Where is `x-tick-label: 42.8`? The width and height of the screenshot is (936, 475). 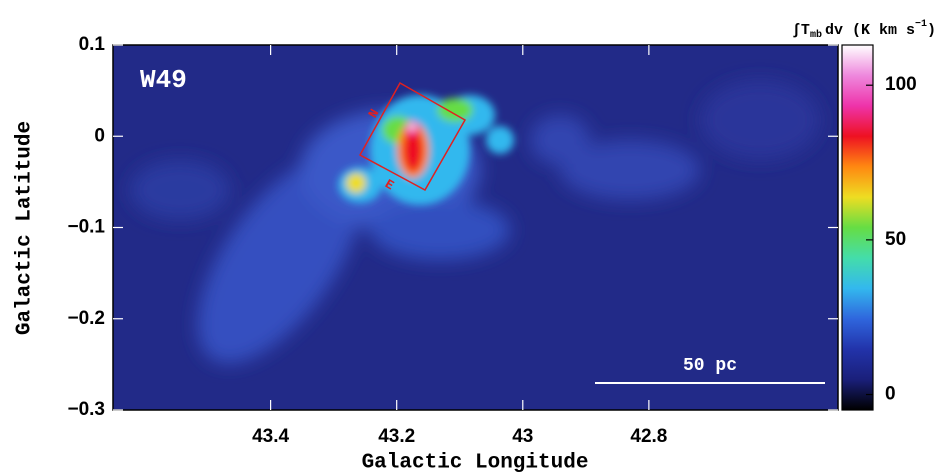 x-tick-label: 42.8 is located at coordinates (648, 436).